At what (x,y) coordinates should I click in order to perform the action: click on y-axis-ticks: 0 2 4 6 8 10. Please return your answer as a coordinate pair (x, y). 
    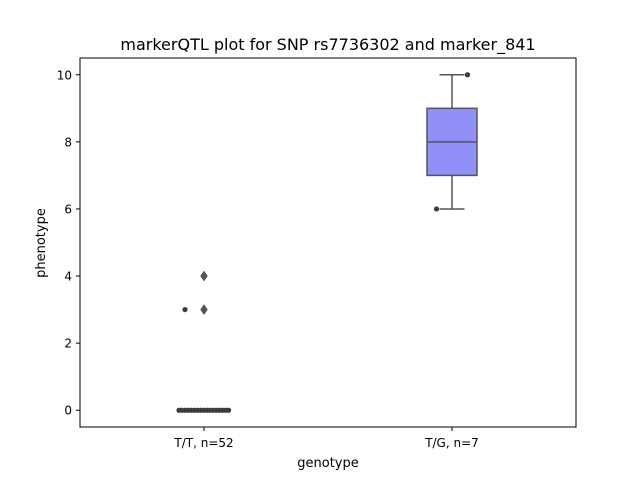
    Looking at the image, I should click on (68, 243).